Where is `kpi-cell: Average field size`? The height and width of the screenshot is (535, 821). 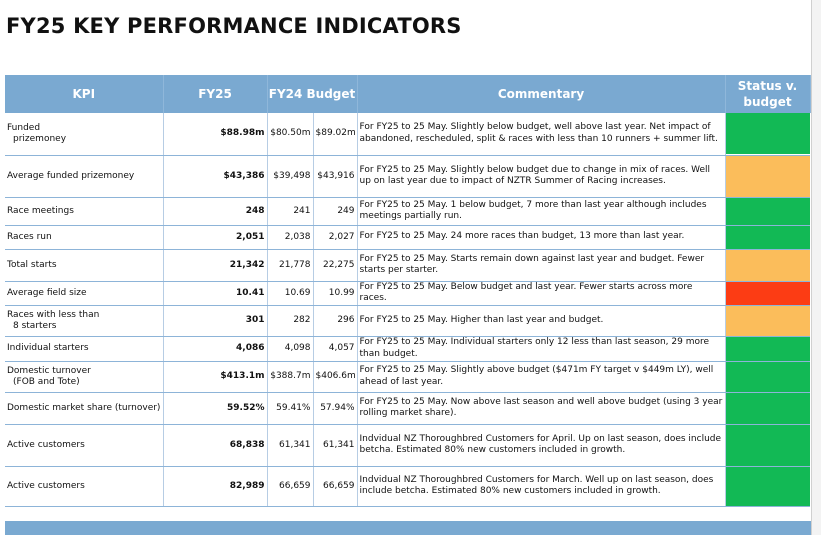
kpi-cell: Average field size is located at coordinates (84, 293).